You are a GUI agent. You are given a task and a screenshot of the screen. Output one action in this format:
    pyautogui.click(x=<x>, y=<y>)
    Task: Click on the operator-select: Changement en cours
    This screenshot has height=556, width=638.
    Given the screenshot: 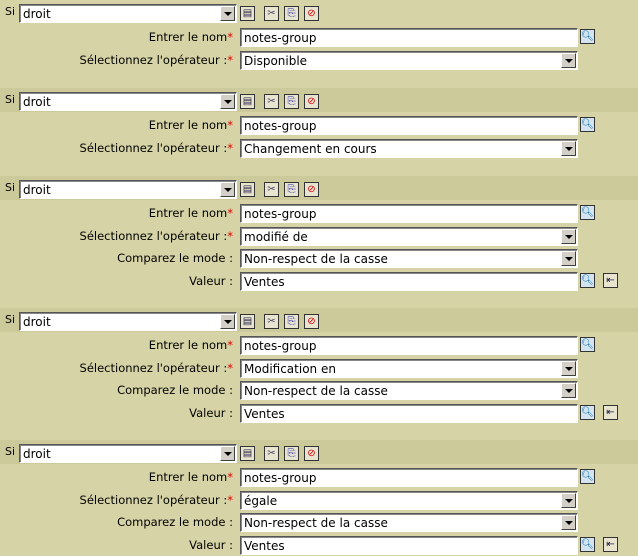 What is the action you would take?
    pyautogui.click(x=409, y=148)
    